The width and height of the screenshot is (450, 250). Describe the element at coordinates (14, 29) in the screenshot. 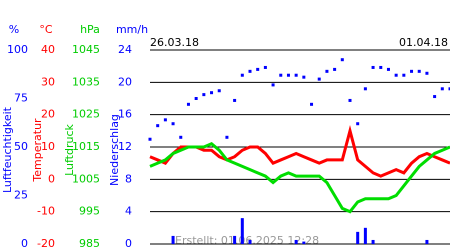

I see `axis-unit: %` at that location.